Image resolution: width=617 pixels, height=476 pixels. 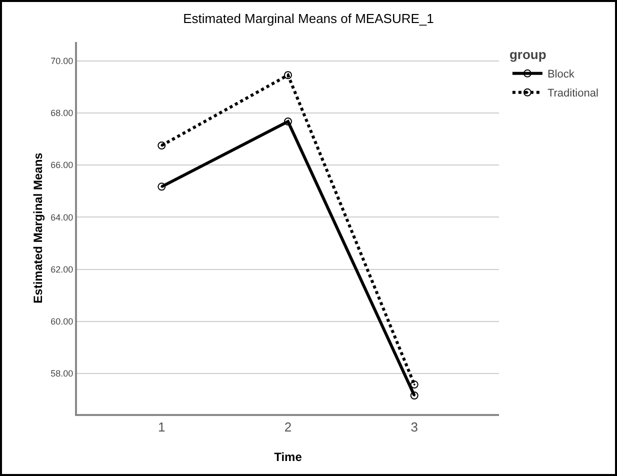 What do you see at coordinates (62, 217) in the screenshot?
I see `y-tick-label: 64.00` at bounding box center [62, 217].